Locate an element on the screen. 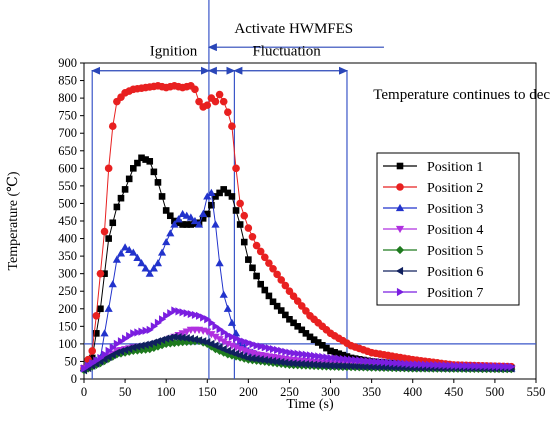 The width and height of the screenshot is (550, 447). ignition-label: Ignition is located at coordinates (174, 51).